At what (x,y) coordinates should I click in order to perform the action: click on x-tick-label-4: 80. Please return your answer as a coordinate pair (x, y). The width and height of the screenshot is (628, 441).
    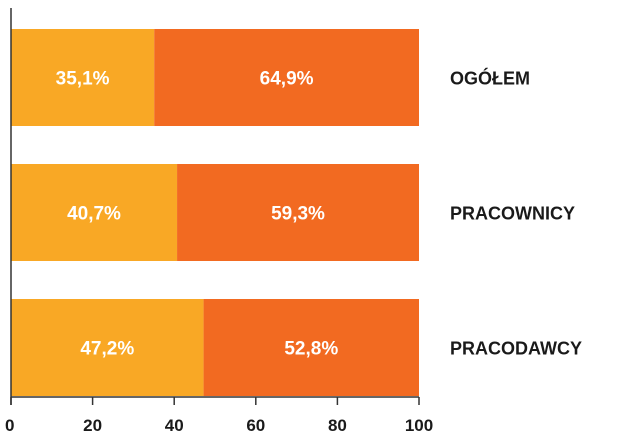
    Looking at the image, I should click on (337, 425).